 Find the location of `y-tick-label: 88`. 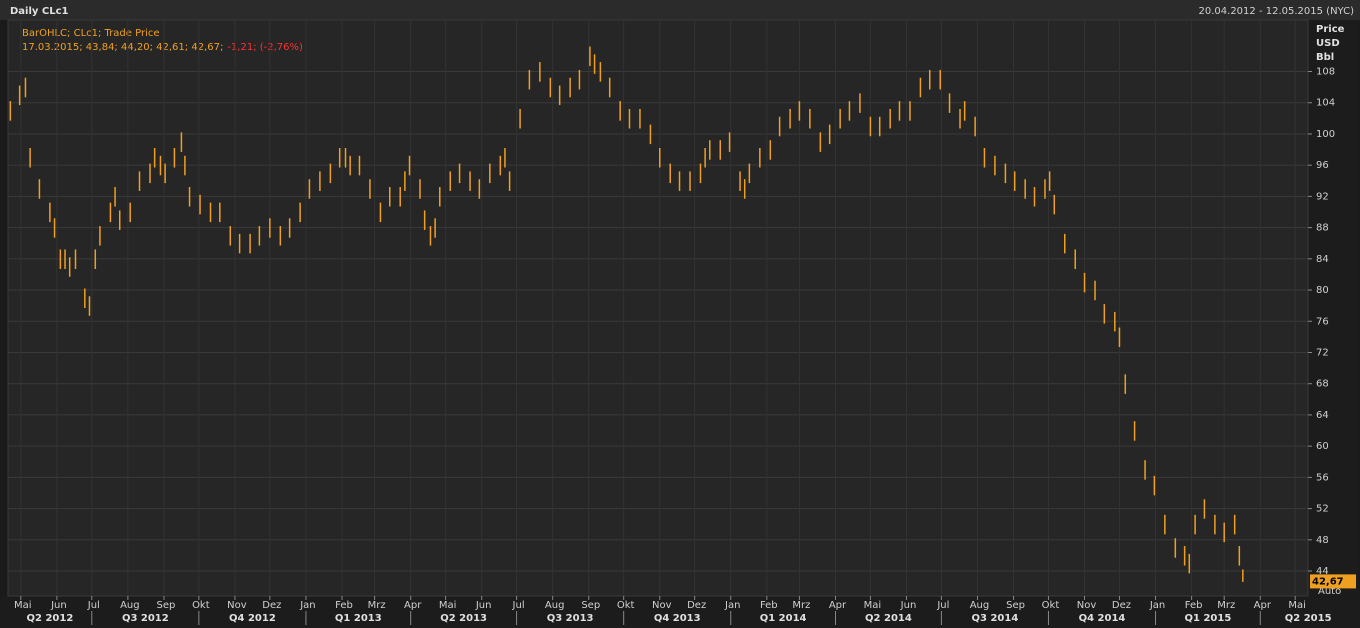

y-tick-label: 88 is located at coordinates (1322, 228).